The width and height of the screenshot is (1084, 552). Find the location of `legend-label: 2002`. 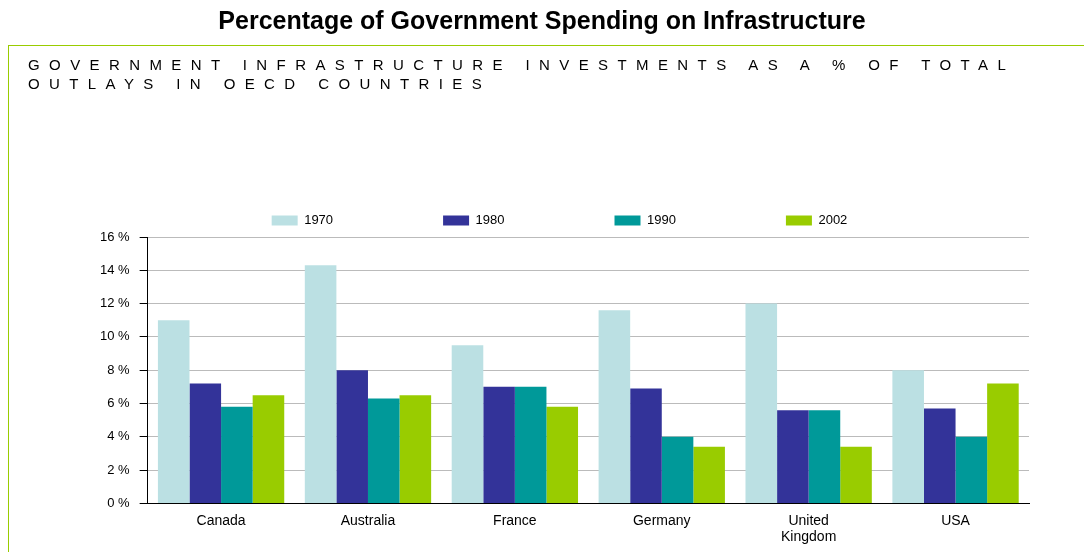

legend-label: 2002 is located at coordinates (833, 220).